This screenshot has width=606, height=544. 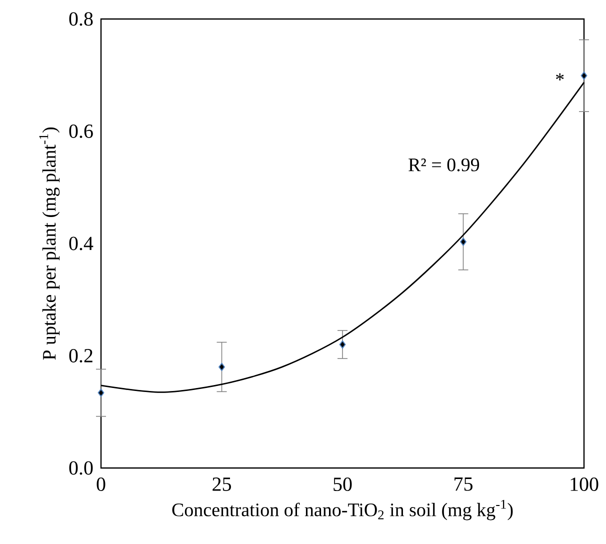 I want to click on annotation: *, so click(x=560, y=76).